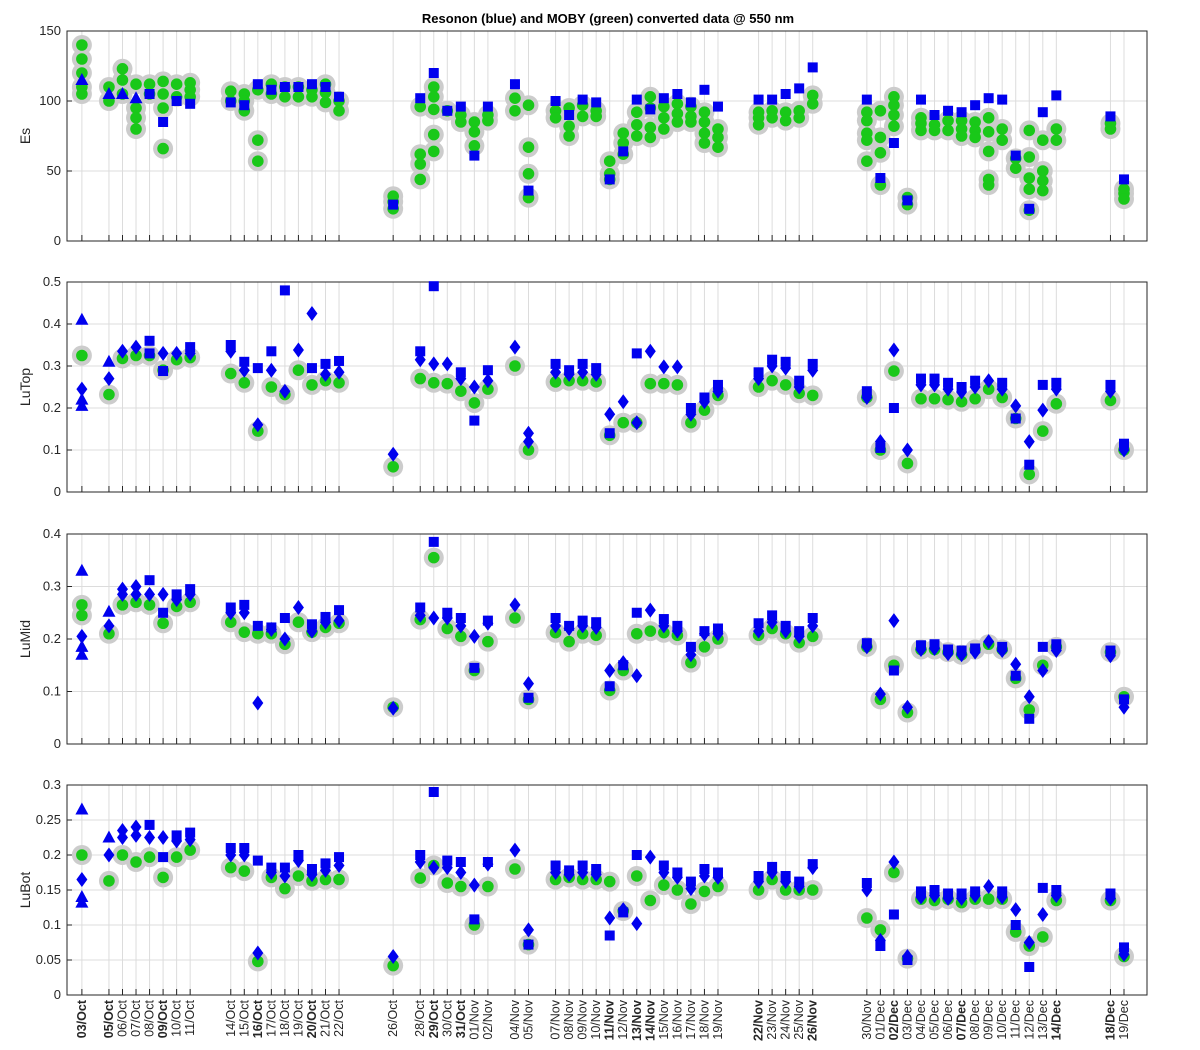 This screenshot has height=1050, width=1200. What do you see at coordinates (813, 1020) in the screenshot?
I see `x-tick-label: 26/Nov` at bounding box center [813, 1020].